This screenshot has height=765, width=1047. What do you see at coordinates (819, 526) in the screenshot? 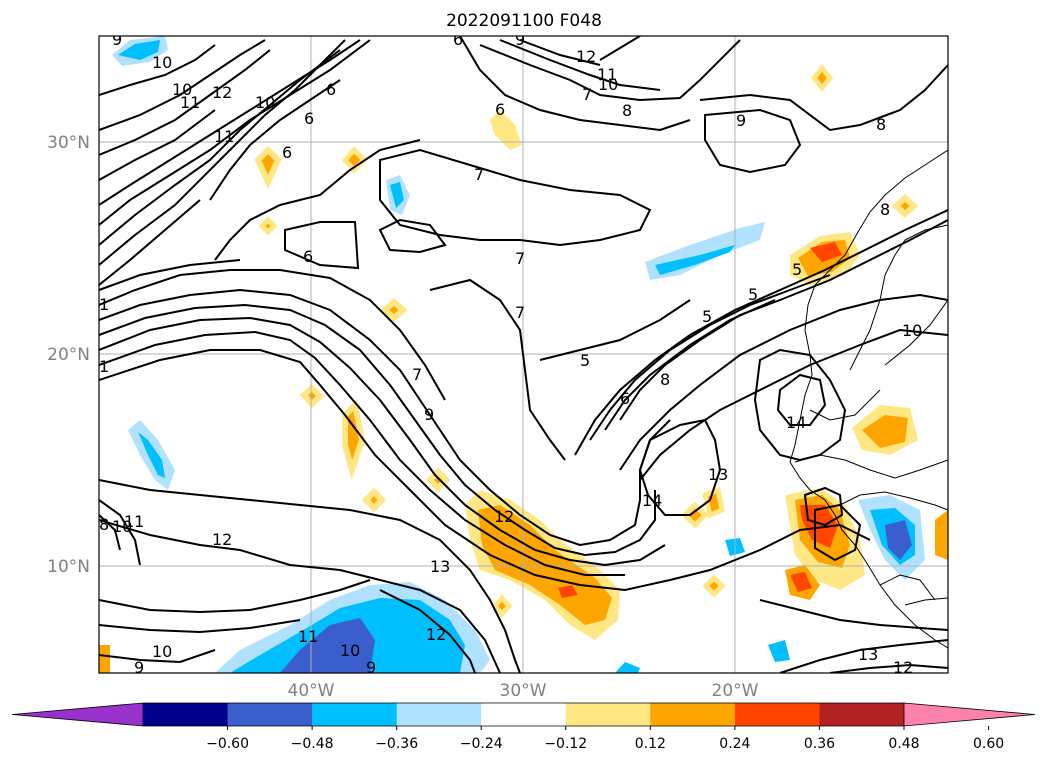
I see `shade-red-guinea` at bounding box center [819, 526].